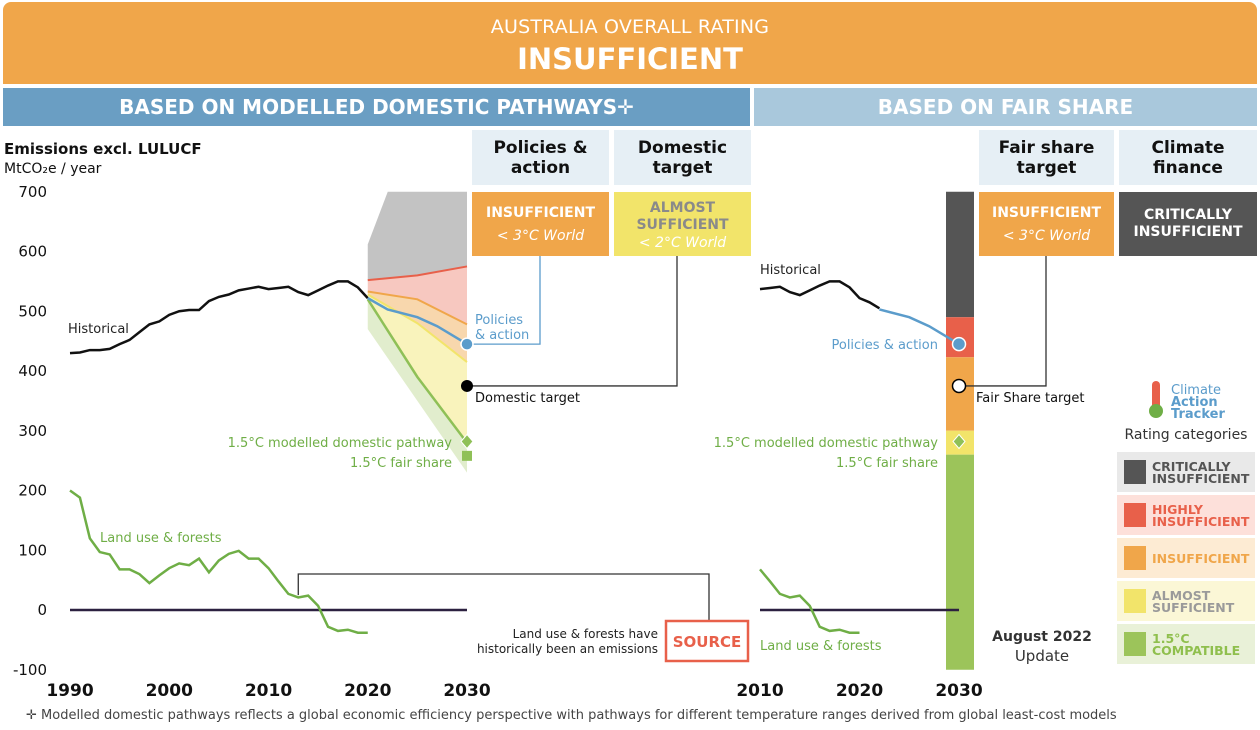  I want to click on brand-tracker: Tracker, so click(1198, 414).